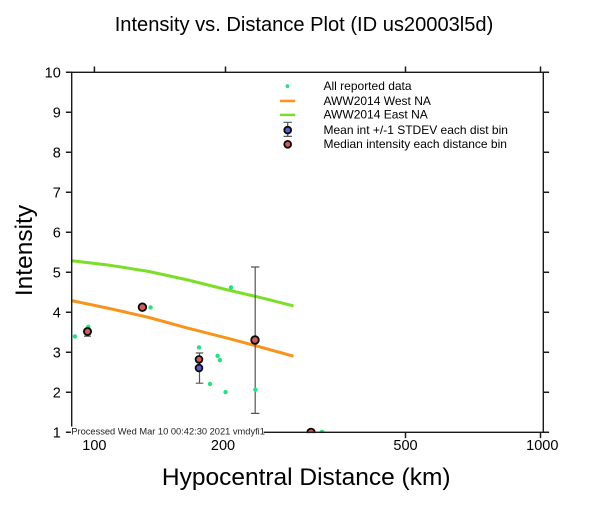 Image resolution: width=612 pixels, height=509 pixels. I want to click on svg-text:Median intensity each distance: Median intensity each distance bin, so click(415, 144).